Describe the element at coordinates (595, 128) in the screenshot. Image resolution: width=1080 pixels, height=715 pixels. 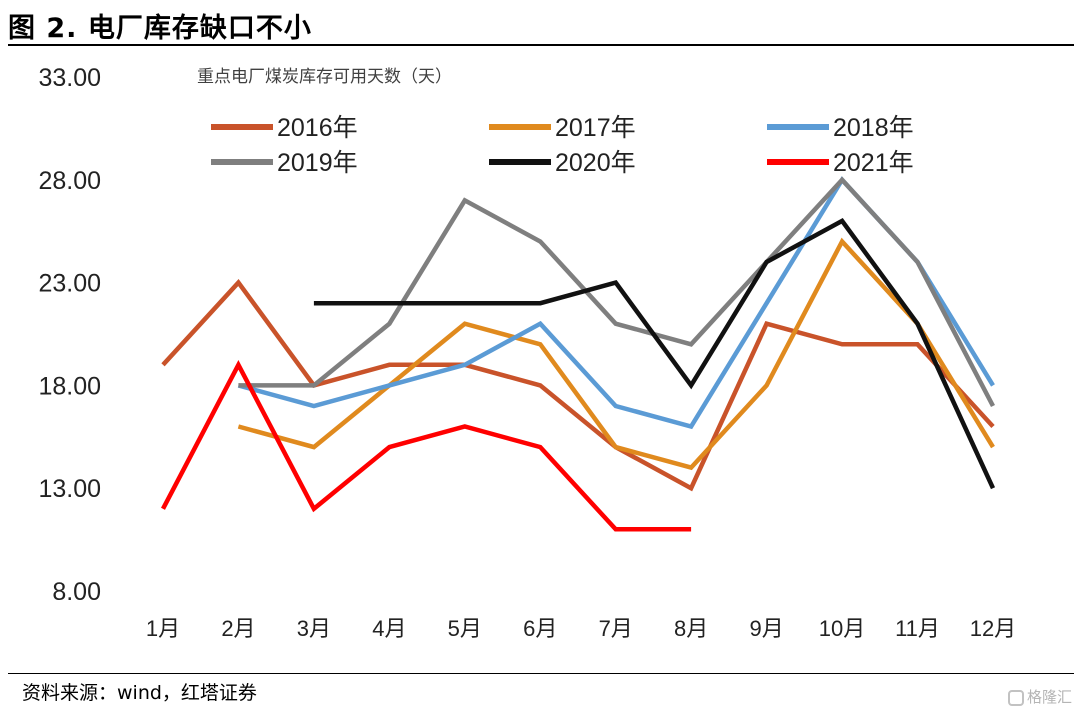
I see `legend-label: 2017年` at that location.